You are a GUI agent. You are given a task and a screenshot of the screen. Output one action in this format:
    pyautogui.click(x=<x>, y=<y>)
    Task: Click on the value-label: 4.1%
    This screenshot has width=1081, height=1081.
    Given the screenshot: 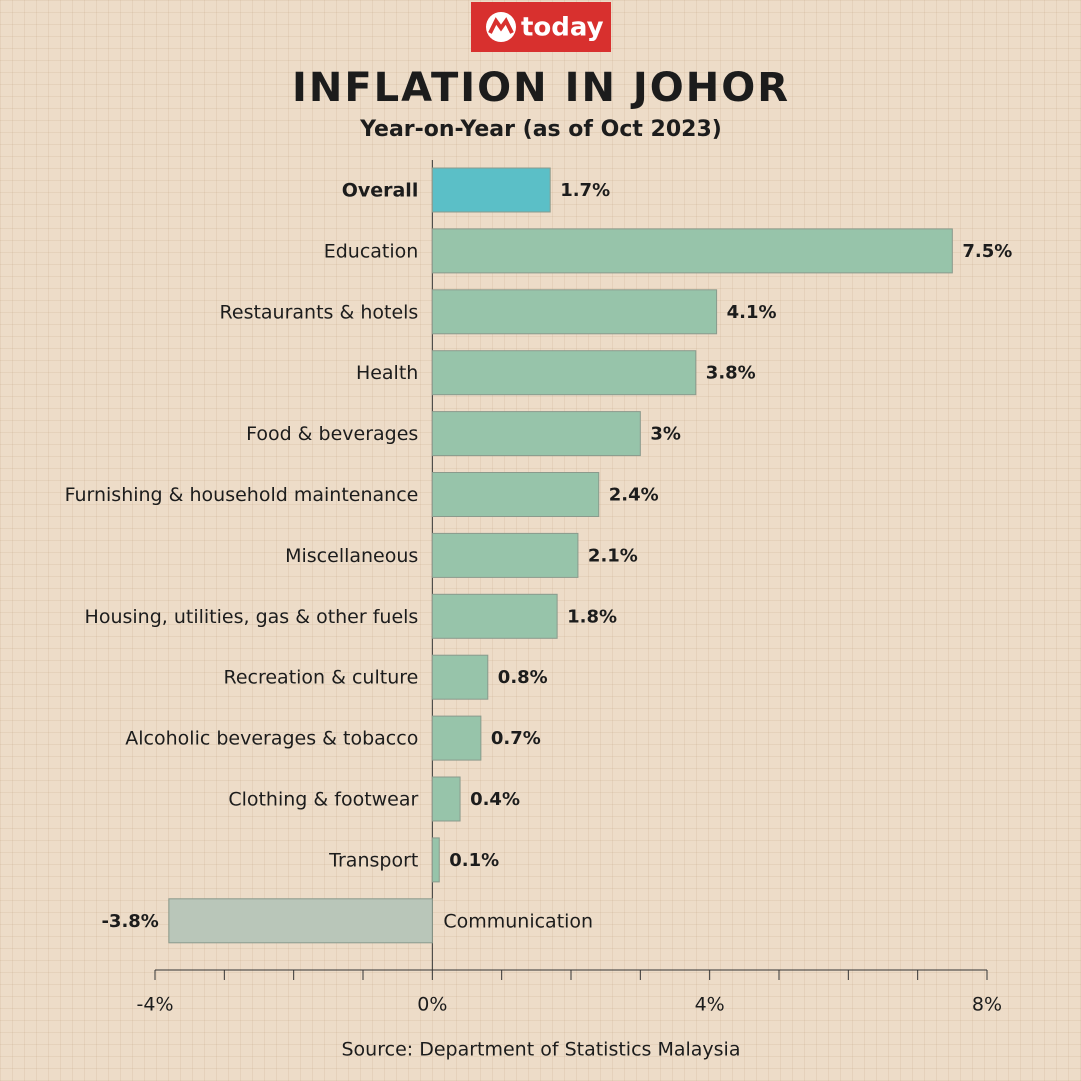 What is the action you would take?
    pyautogui.click(x=752, y=312)
    